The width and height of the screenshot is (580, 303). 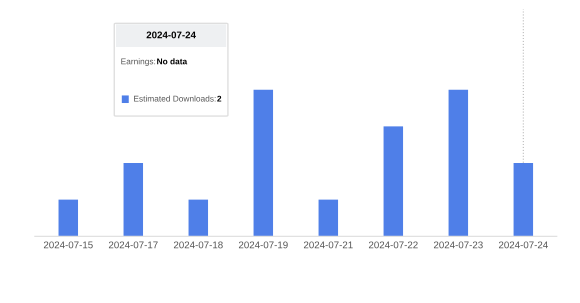 What do you see at coordinates (172, 61) in the screenshot?
I see `text: No data` at bounding box center [172, 61].